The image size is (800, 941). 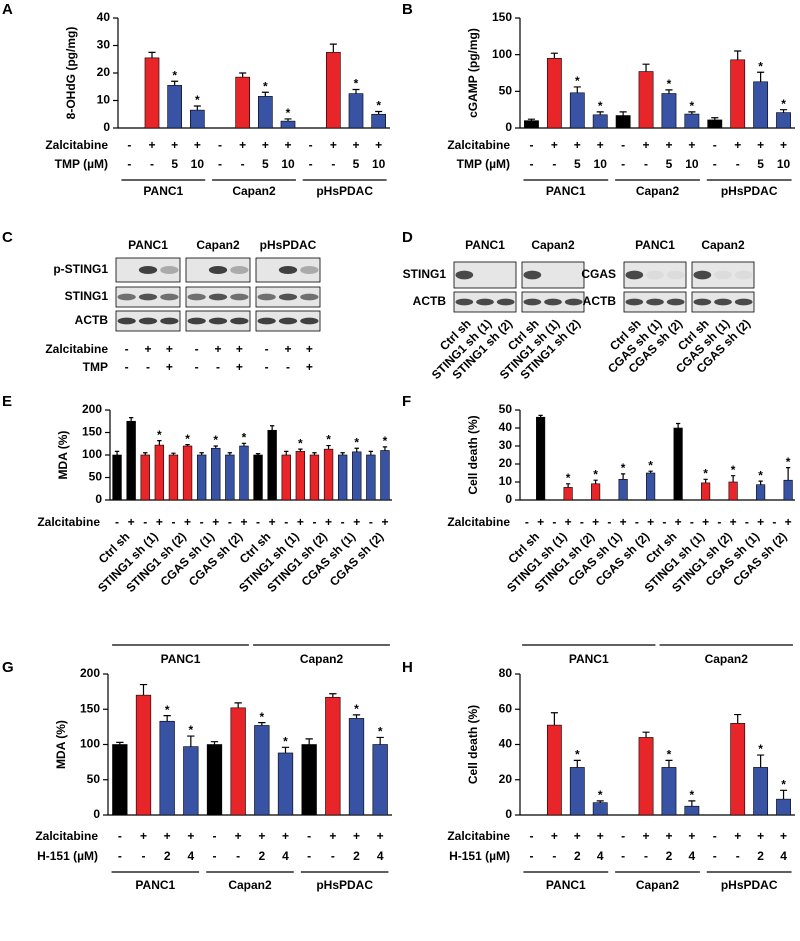 I want to click on condition-label: H-151 (µM), so click(x=479, y=856).